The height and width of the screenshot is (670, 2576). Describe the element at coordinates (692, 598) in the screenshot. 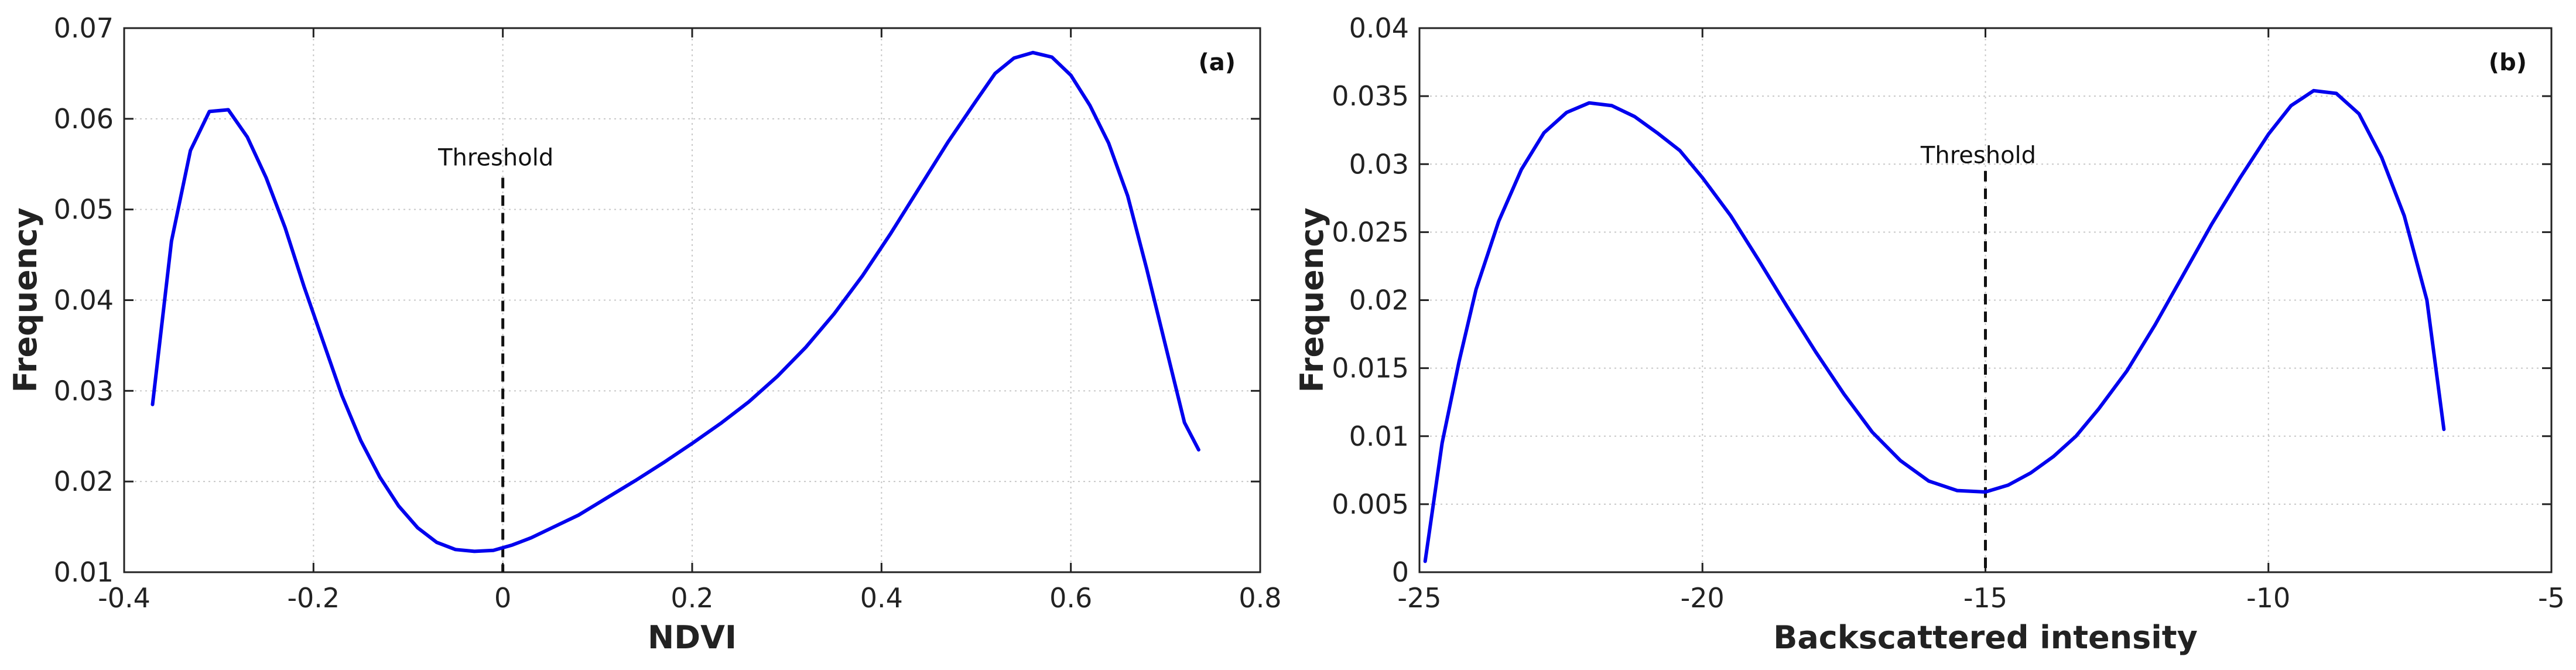

I see `x-tick-label: 0.2` at that location.